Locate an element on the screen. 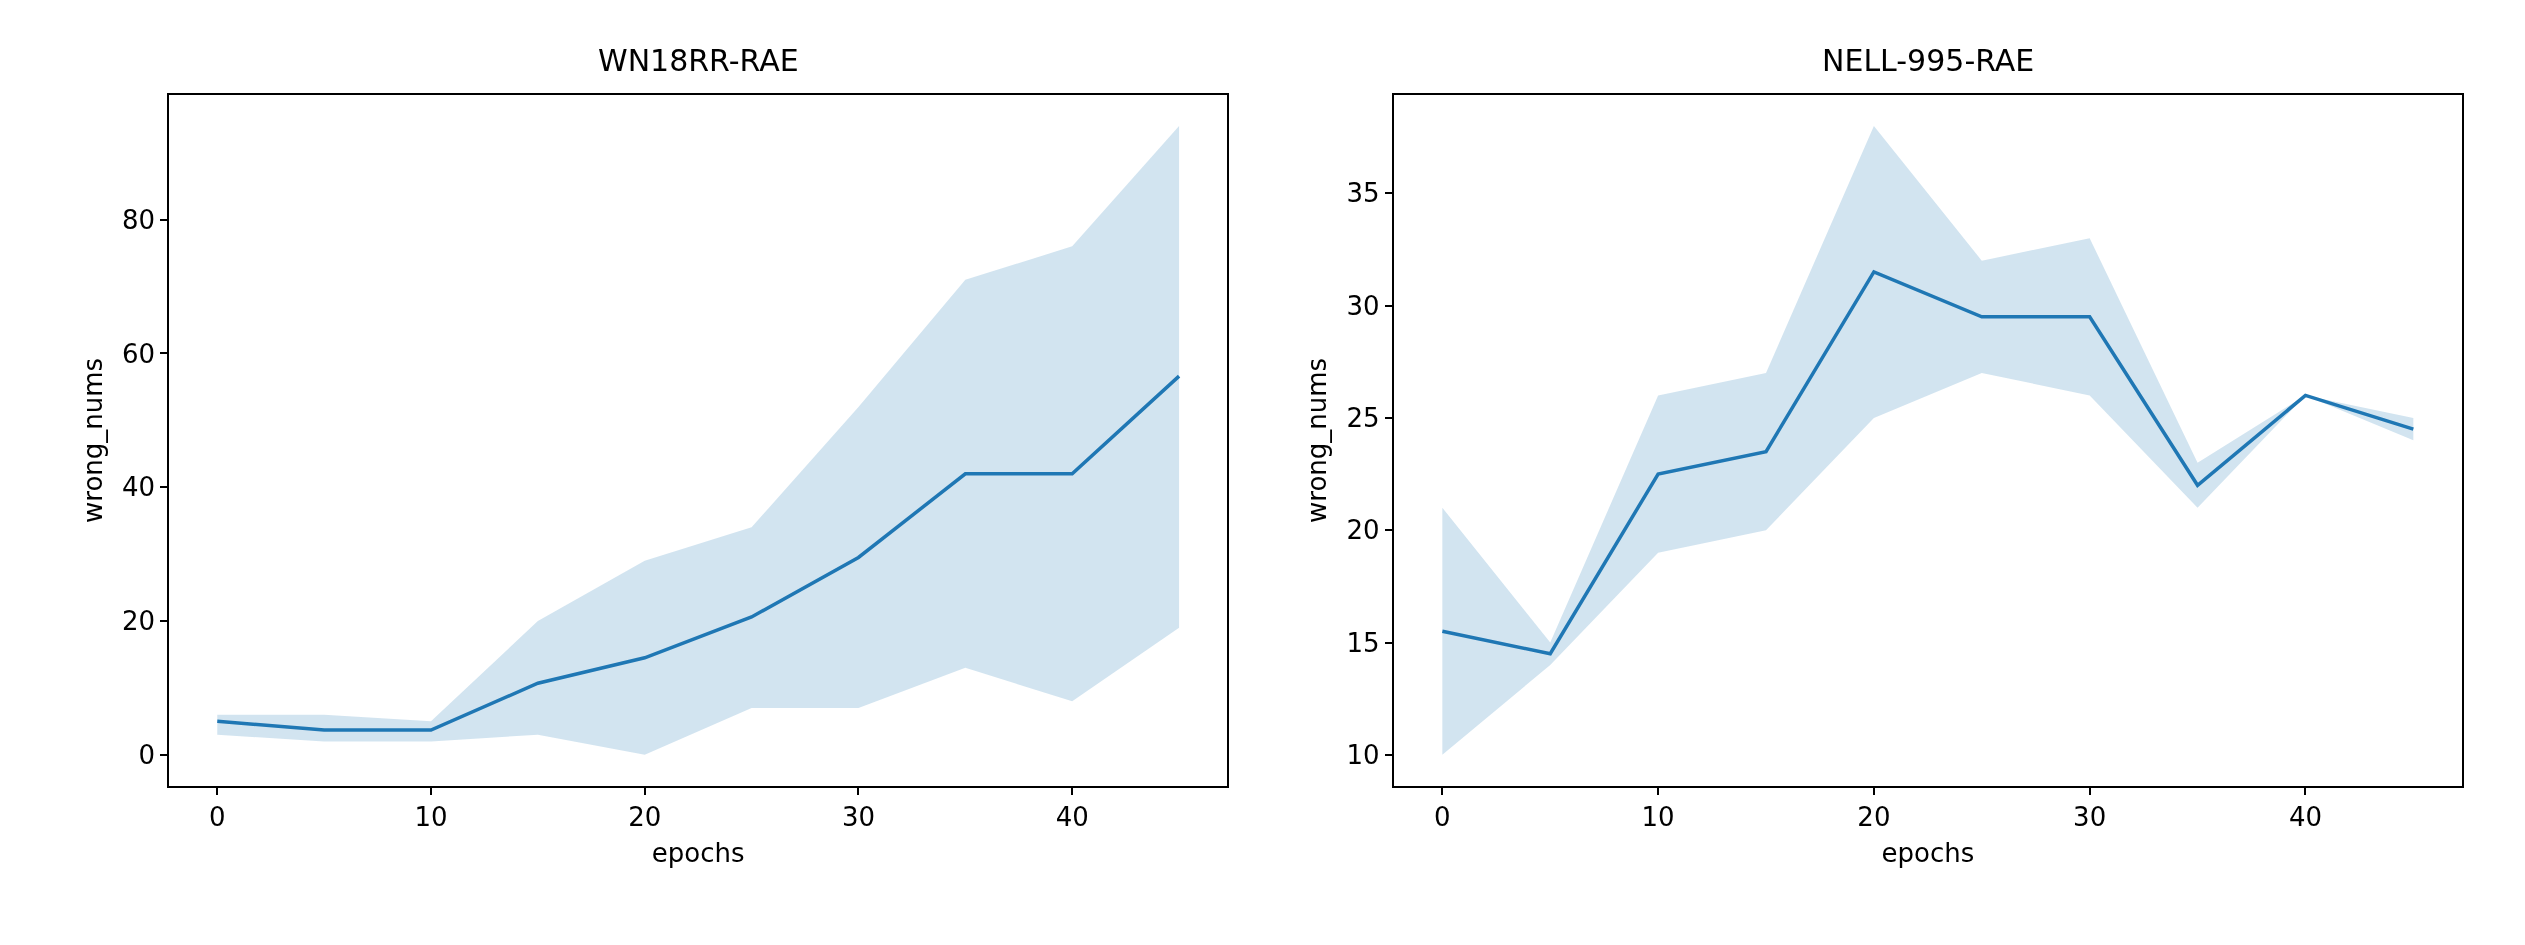  y-tick-label: 10 is located at coordinates (1363, 754).